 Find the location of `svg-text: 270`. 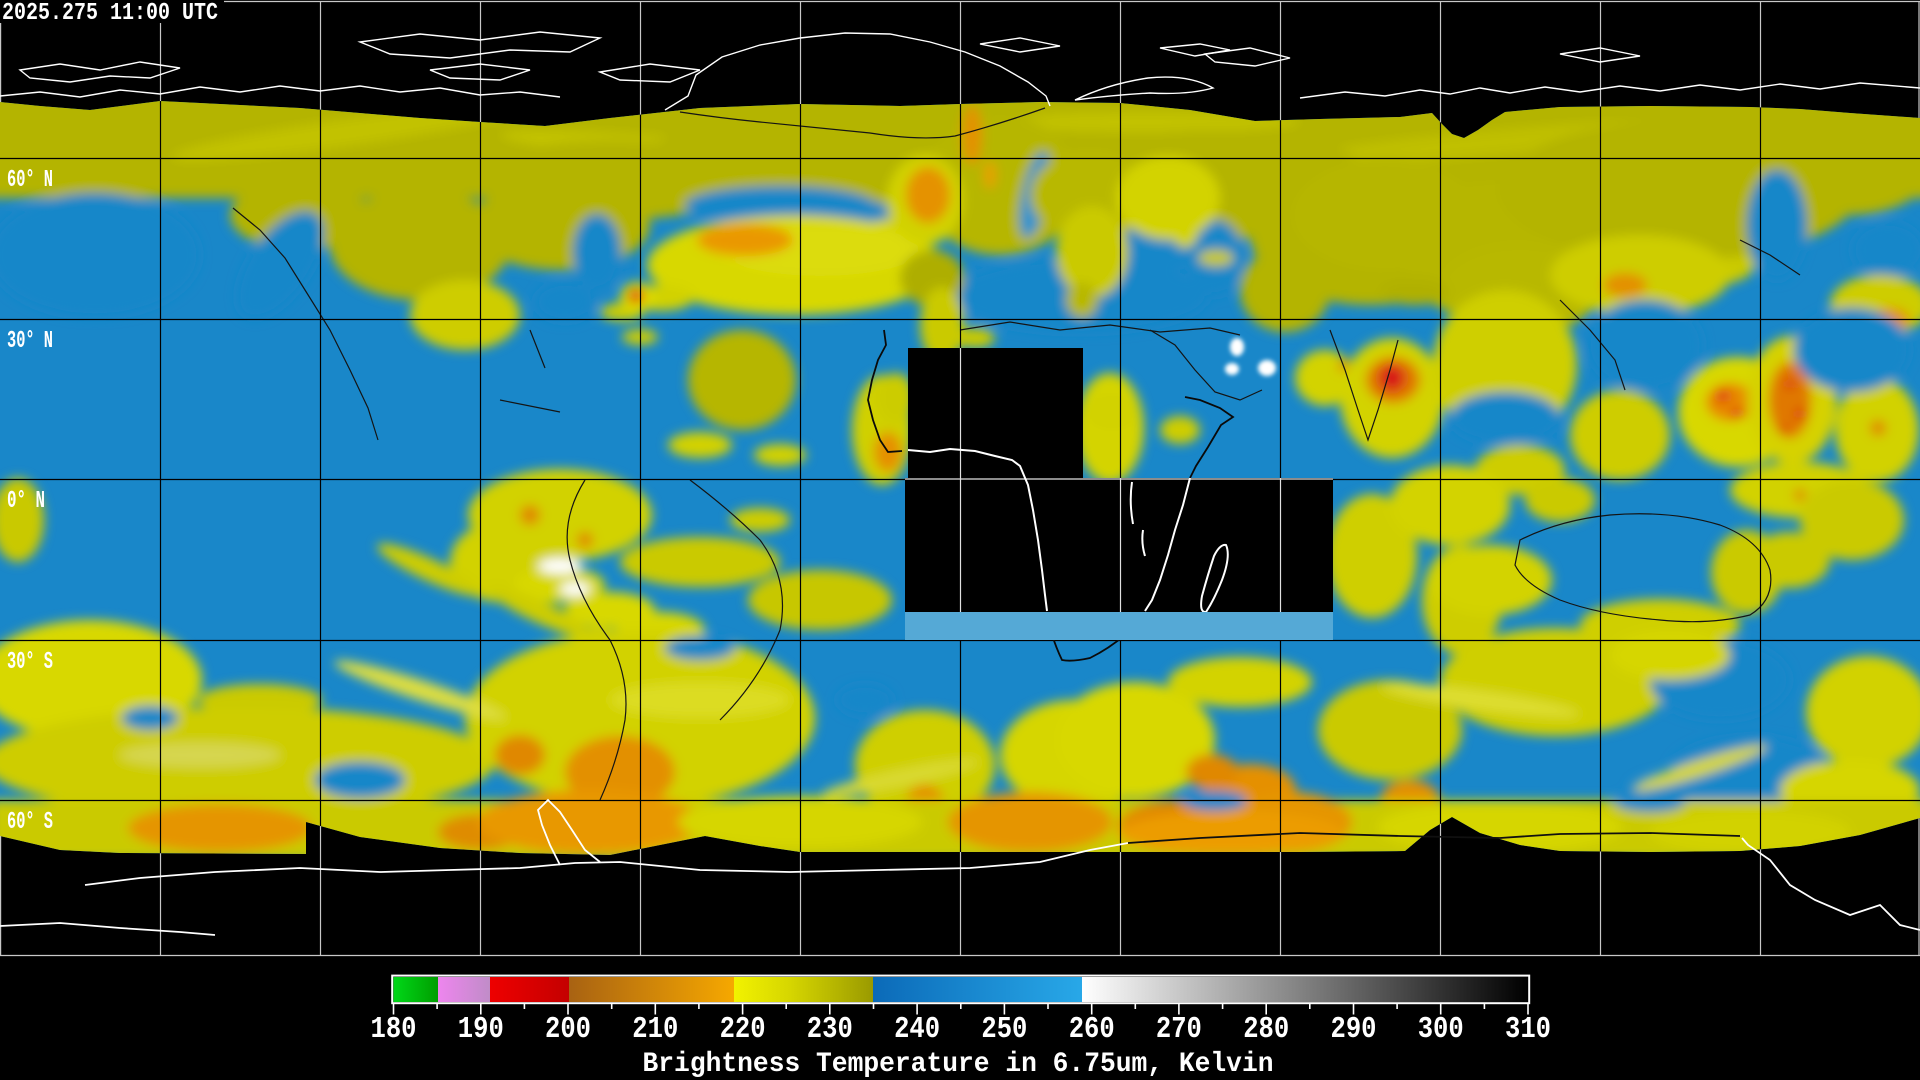

svg-text: 270 is located at coordinates (1179, 1029).